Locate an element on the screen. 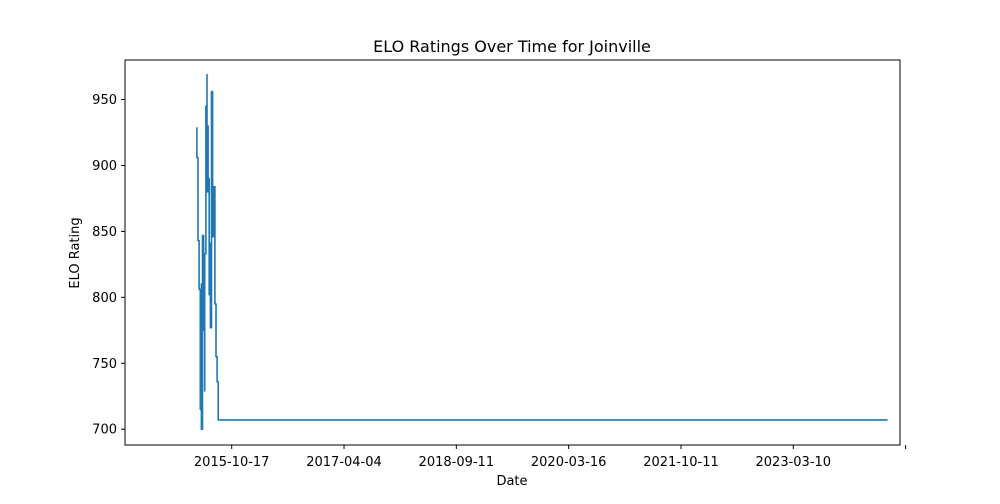  x-tick-label: 2015-10-17 is located at coordinates (232, 462).